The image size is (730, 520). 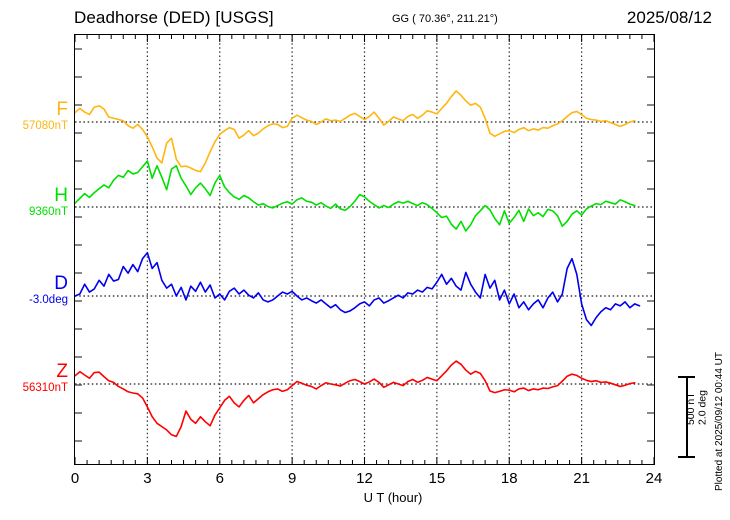 I want to click on x-tick-18: 18, so click(x=509, y=478).